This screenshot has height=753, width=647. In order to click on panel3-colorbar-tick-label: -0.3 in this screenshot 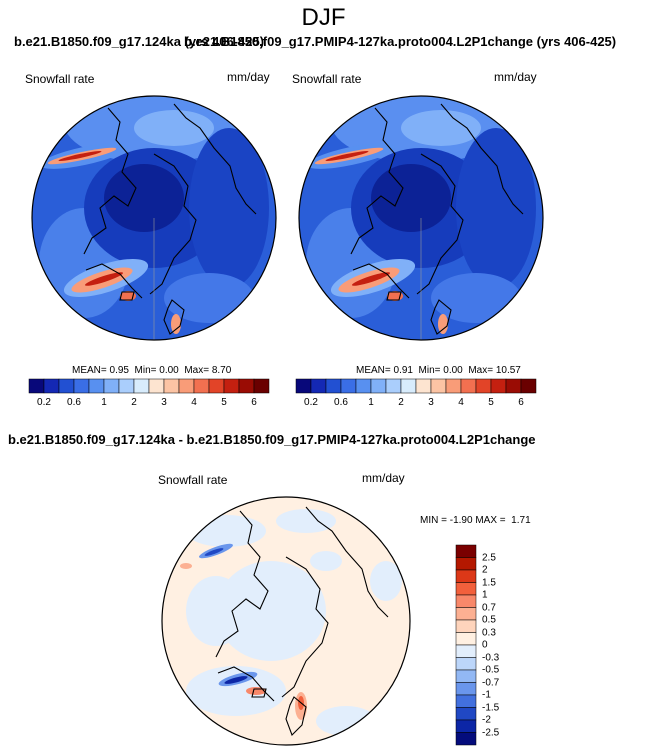, I will do `click(491, 657)`.